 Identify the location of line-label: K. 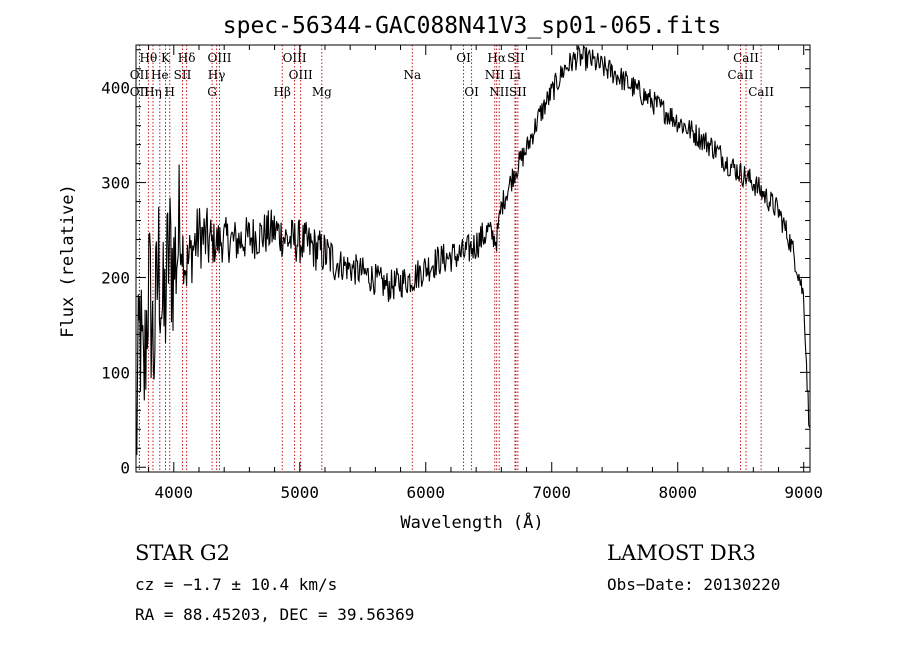
(166, 58).